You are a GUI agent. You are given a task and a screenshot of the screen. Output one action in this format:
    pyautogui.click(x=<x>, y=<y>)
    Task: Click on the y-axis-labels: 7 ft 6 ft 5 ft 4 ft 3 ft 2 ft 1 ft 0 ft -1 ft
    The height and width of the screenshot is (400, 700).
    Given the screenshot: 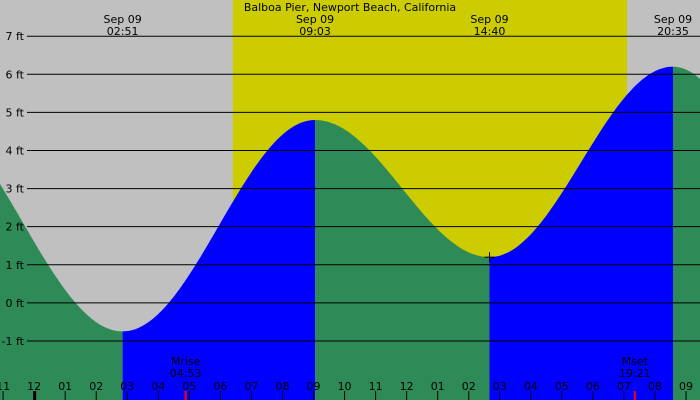 What is the action you would take?
    pyautogui.click(x=13, y=189)
    